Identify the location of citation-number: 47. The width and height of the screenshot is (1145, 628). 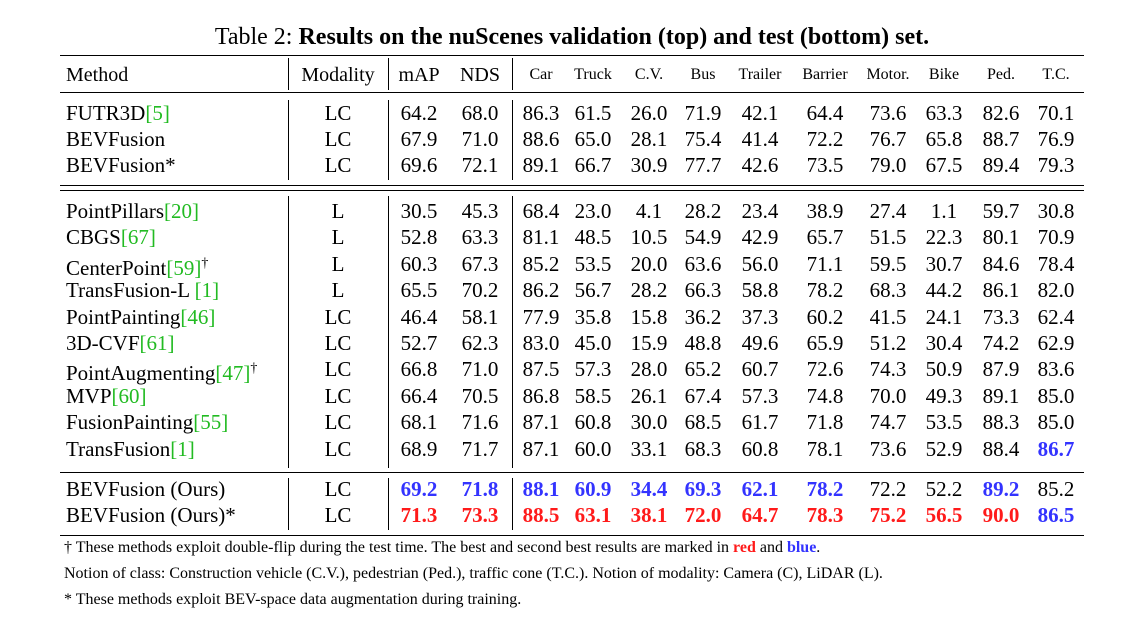
(233, 373).